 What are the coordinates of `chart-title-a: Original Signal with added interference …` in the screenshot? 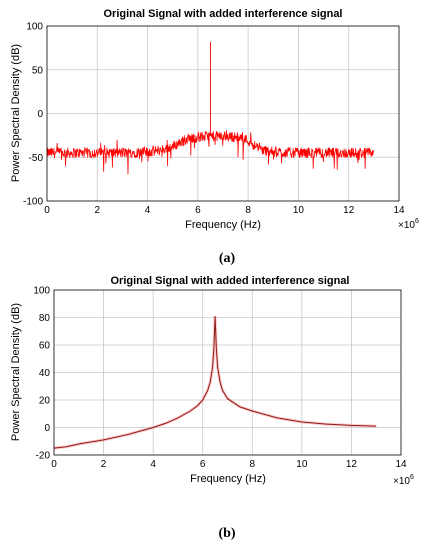 It's located at (223, 14).